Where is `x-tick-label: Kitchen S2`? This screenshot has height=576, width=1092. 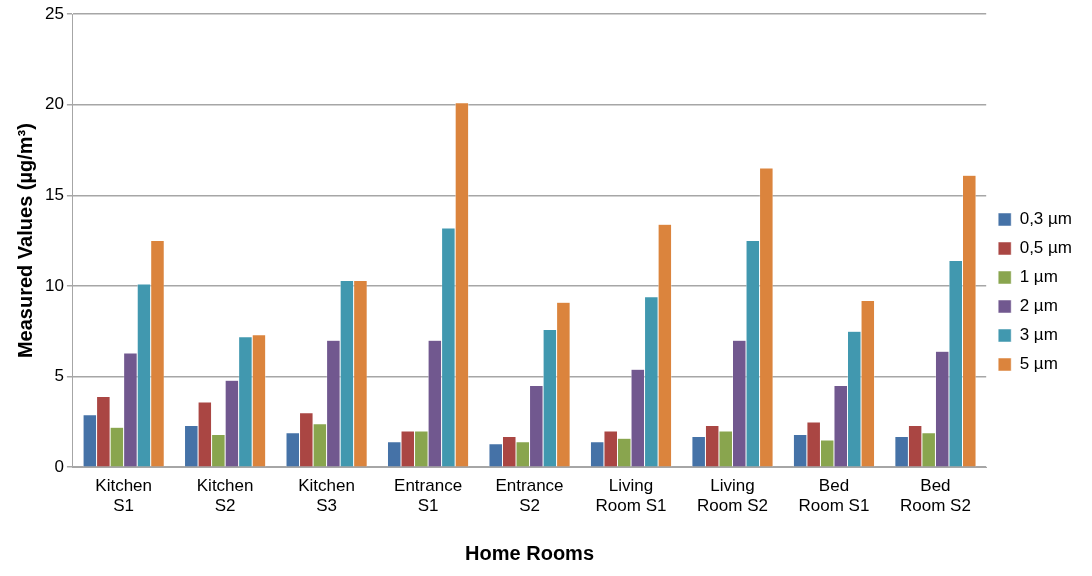 x-tick-label: Kitchen S2 is located at coordinates (225, 496).